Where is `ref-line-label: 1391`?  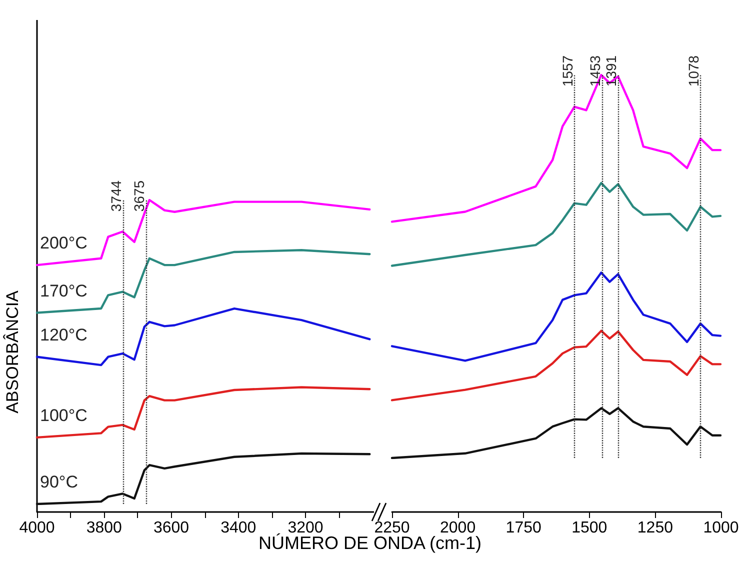
ref-line-label: 1391 is located at coordinates (611, 71).